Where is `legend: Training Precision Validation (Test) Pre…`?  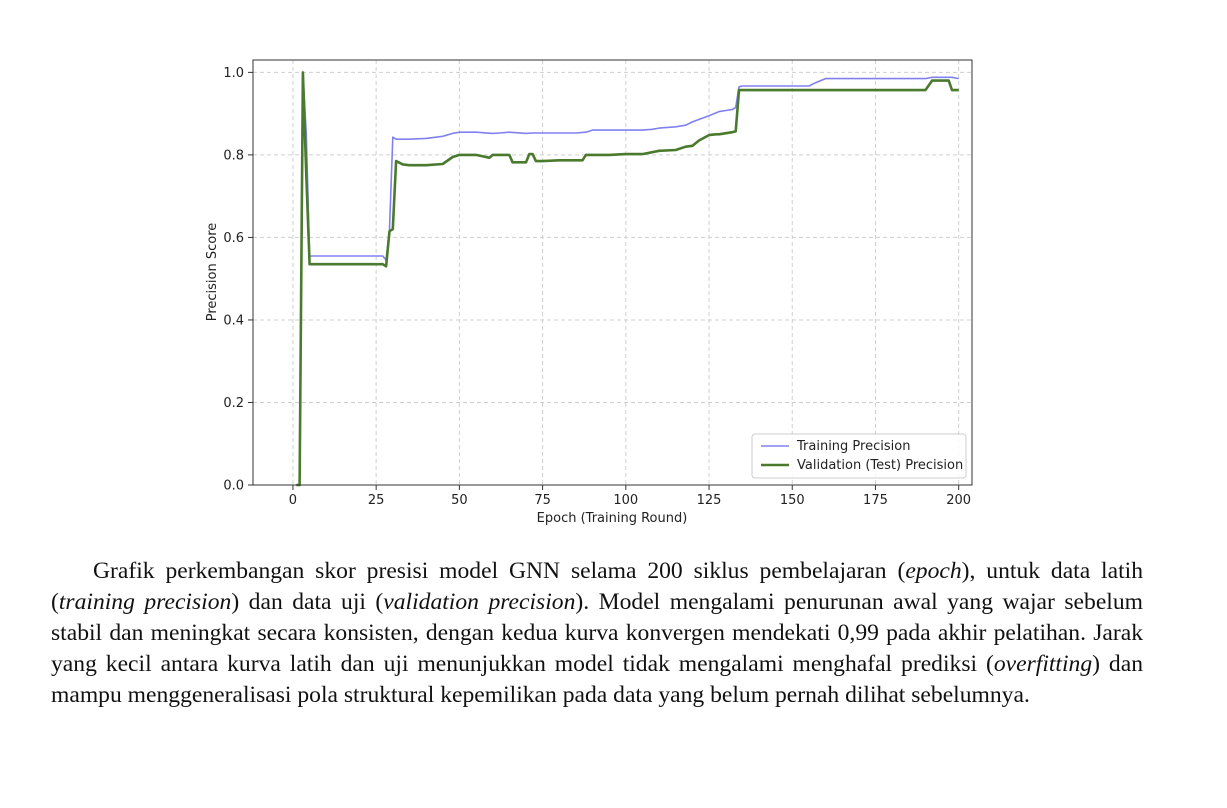
legend: Training Precision Validation (Test) Pre… is located at coordinates (859, 456).